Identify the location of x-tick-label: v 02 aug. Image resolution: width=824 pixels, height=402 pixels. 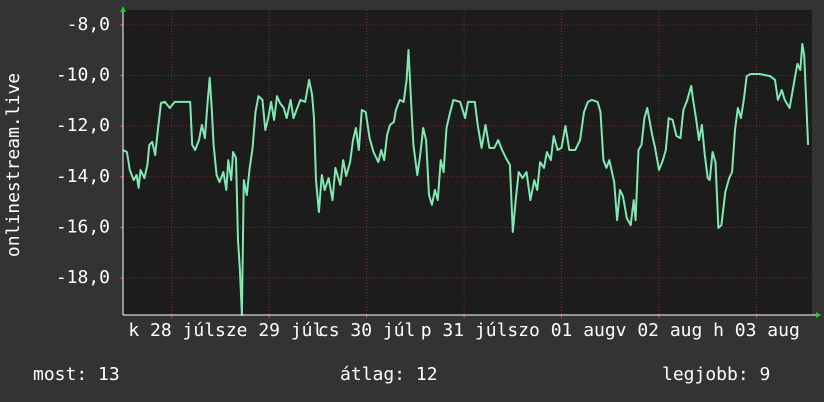
(659, 330).